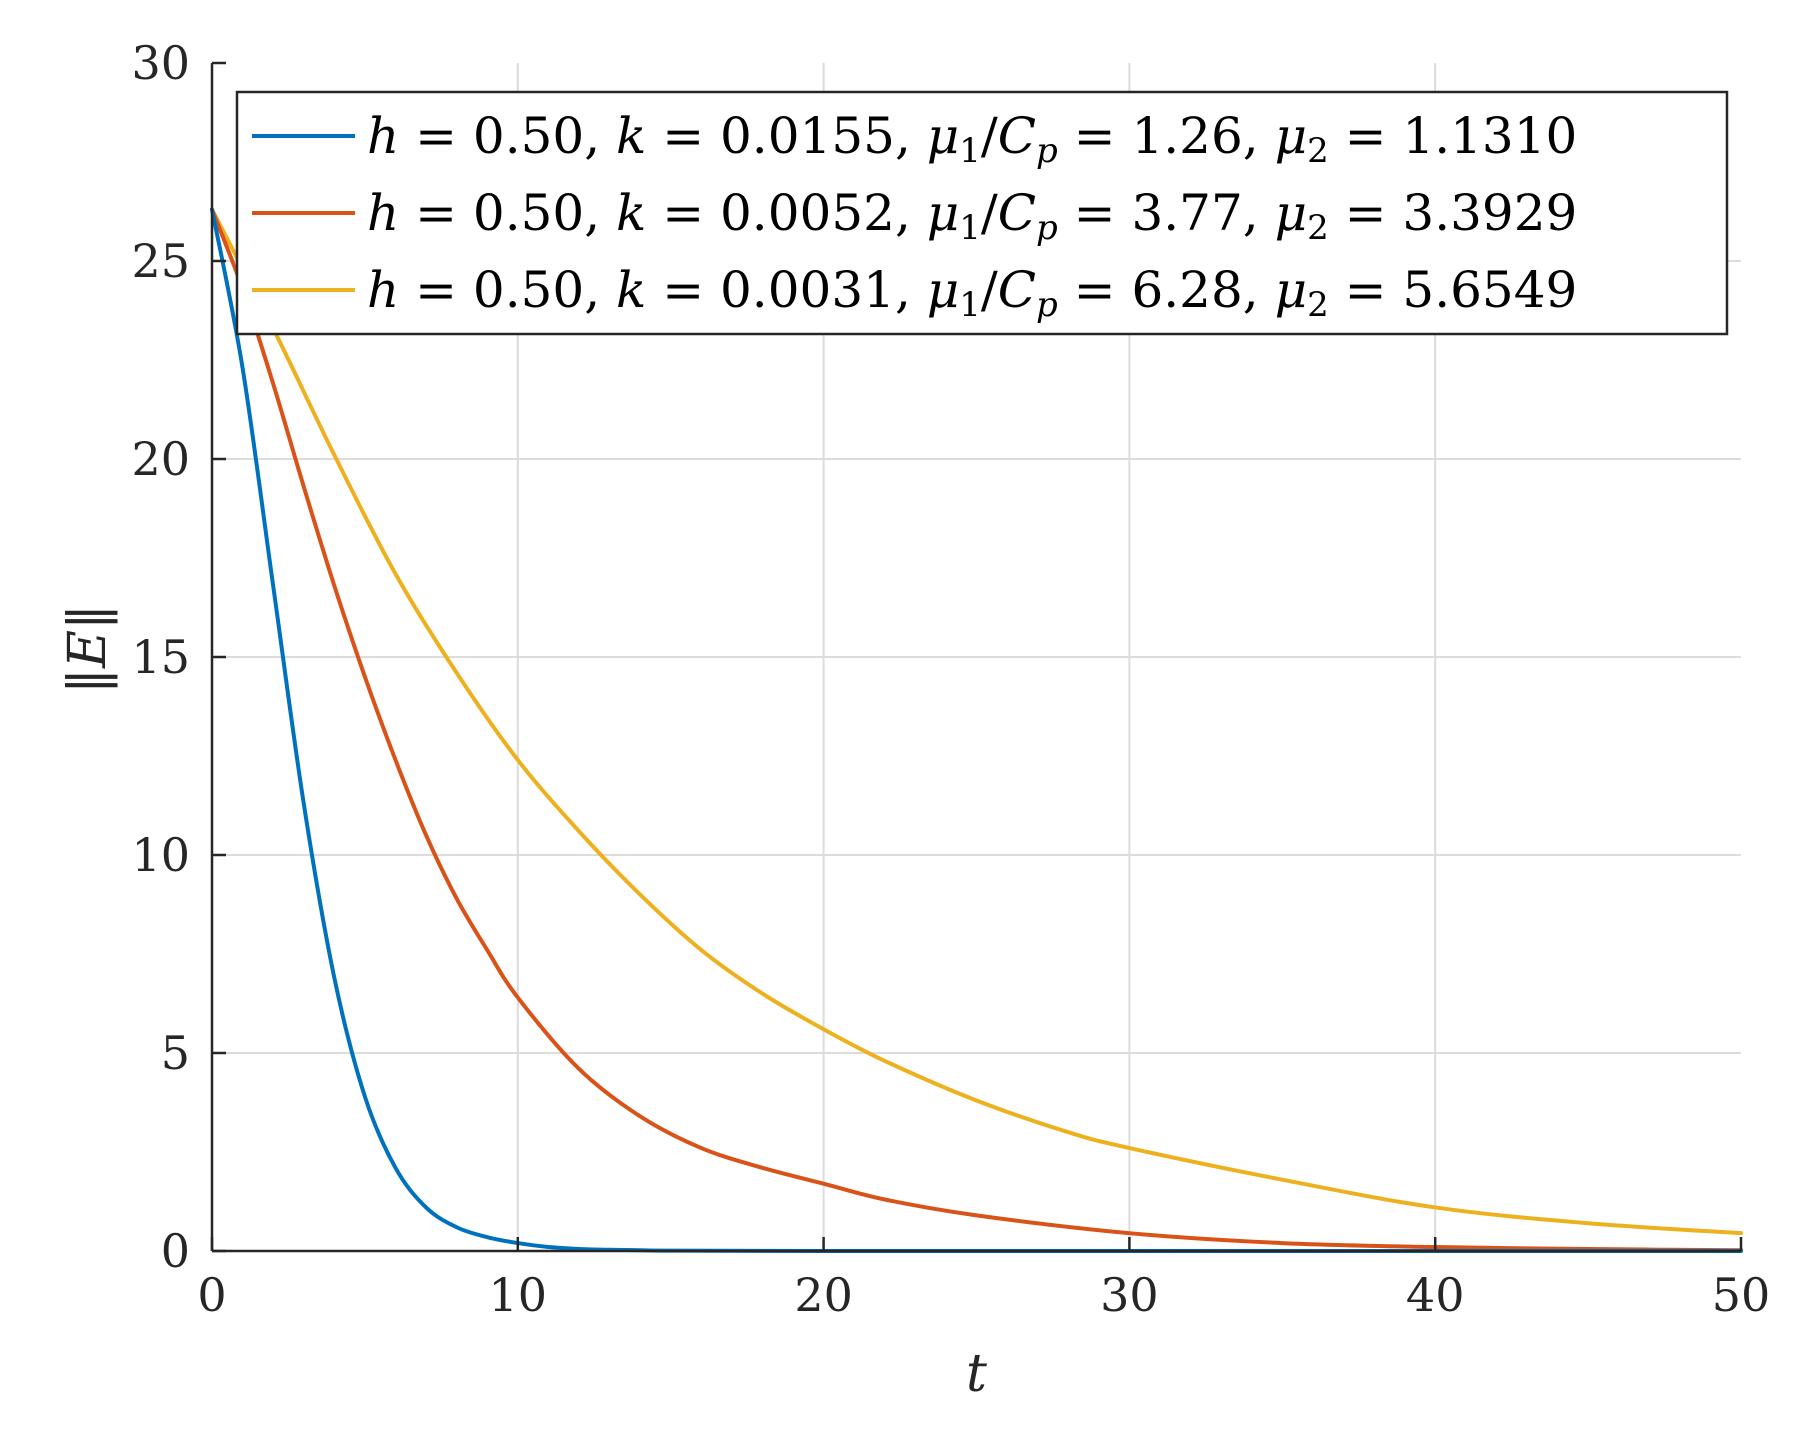 The image size is (1804, 1439). I want to click on y-tick-label: 0, so click(175, 1251).